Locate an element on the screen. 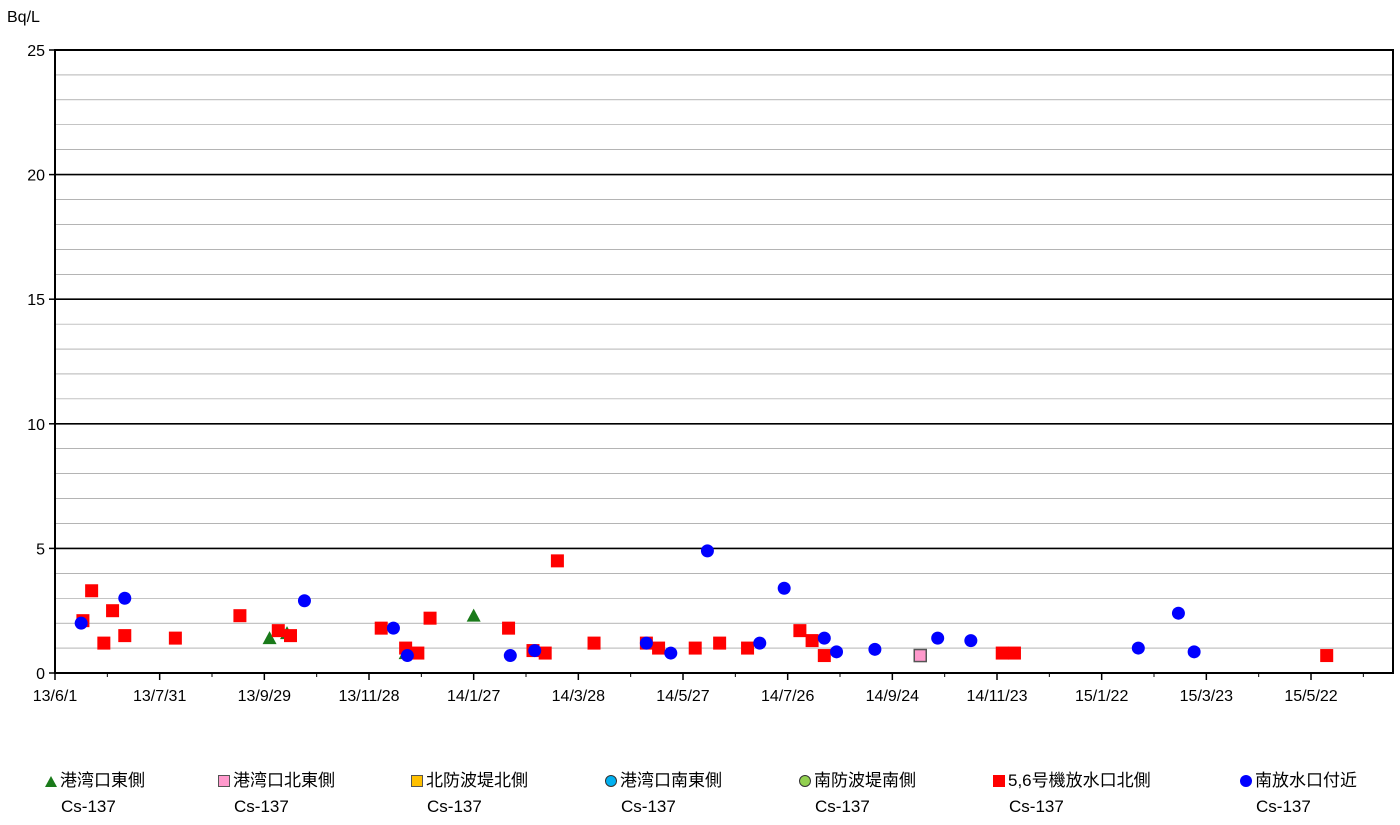 The image size is (1400, 825). x-tick-label: 14/11/23 is located at coordinates (996, 696).